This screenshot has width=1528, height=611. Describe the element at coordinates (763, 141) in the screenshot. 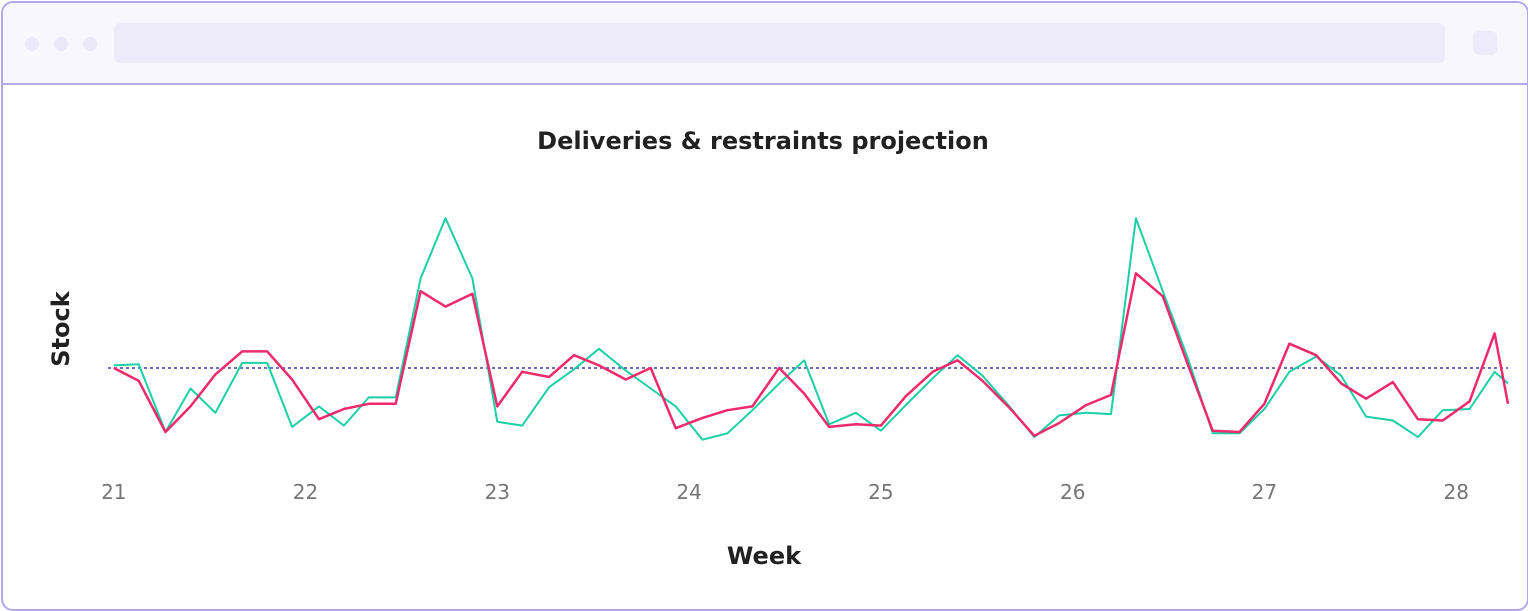

I see `chart-title: Deliveries & restraints projection` at that location.